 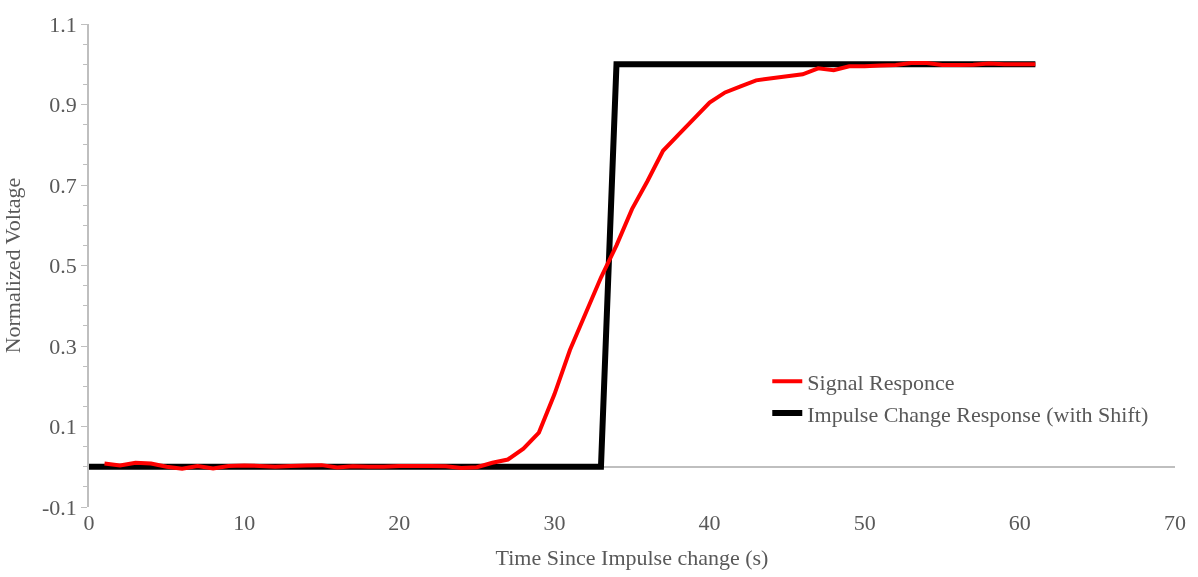 I want to click on legend-label: Signal Responce, so click(x=881, y=382).